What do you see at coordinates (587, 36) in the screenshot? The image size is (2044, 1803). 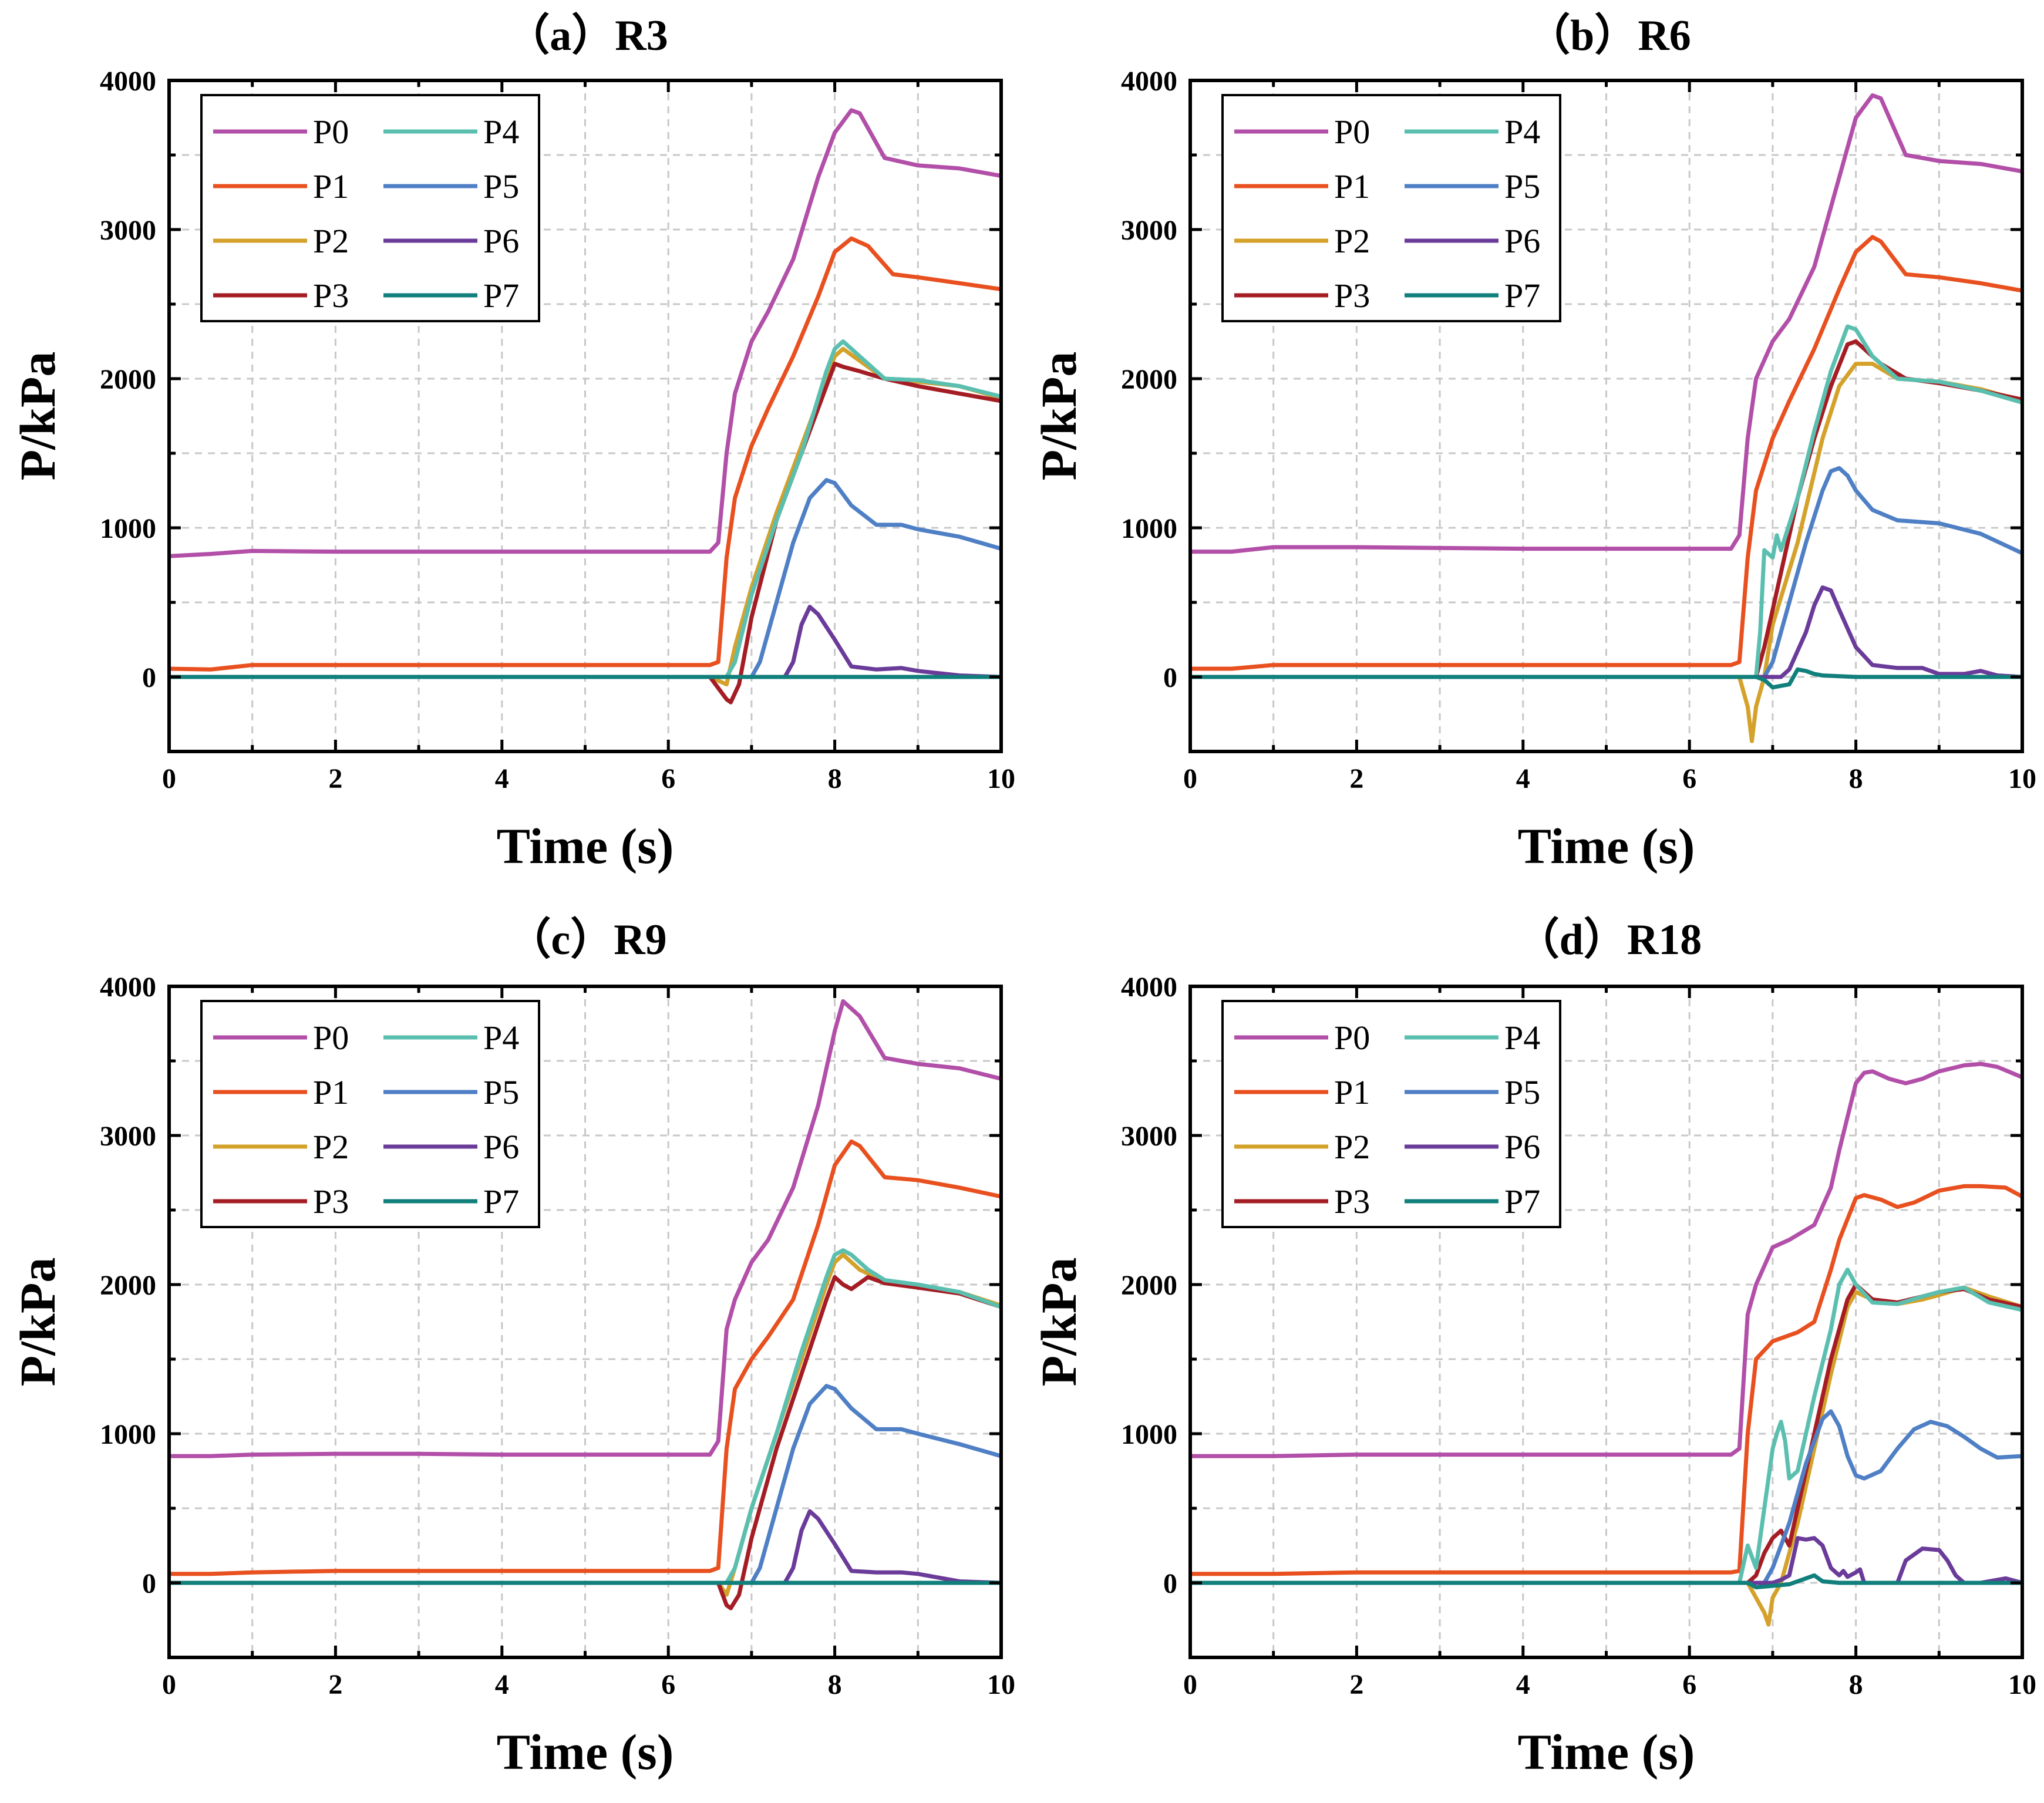 I see `chart-title: （a）R3` at bounding box center [587, 36].